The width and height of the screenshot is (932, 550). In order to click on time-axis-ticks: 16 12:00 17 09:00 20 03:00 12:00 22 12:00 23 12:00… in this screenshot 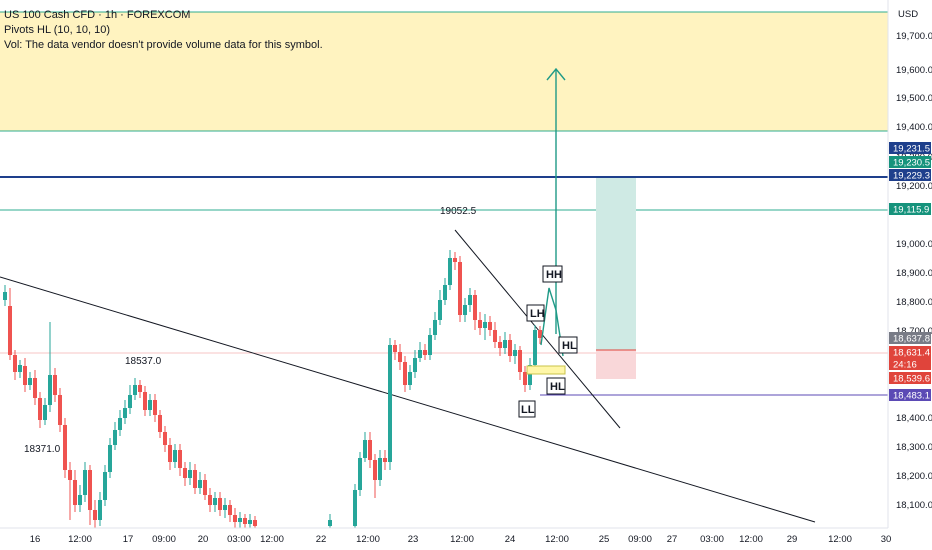, I will do `click(461, 539)`.